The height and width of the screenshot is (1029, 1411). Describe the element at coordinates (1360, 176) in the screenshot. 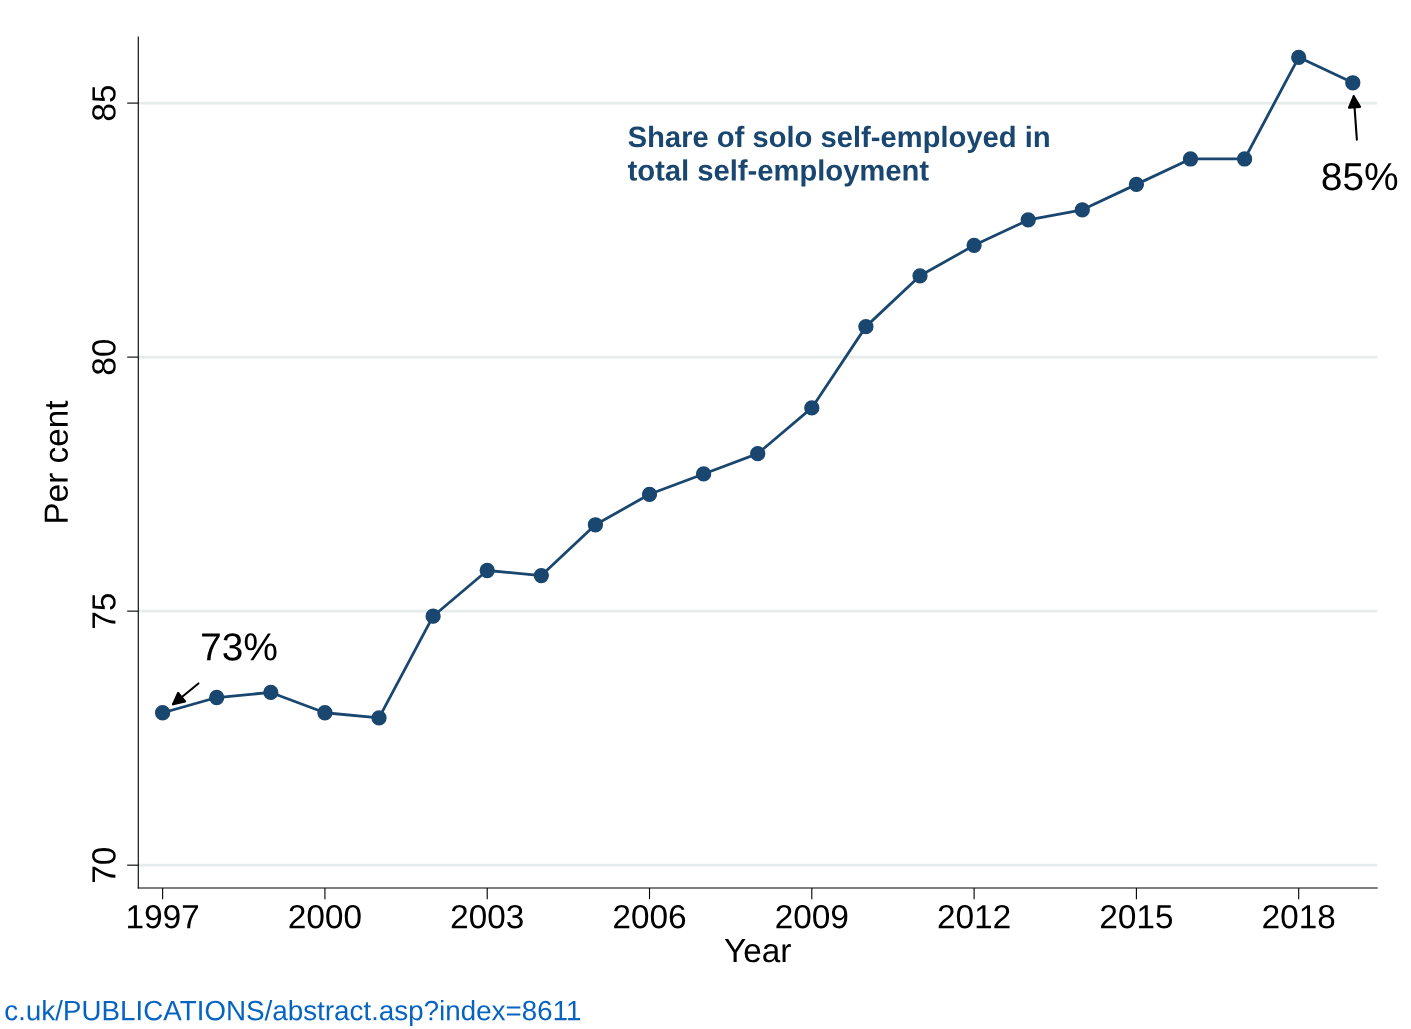

I see `annotation: 85%` at that location.